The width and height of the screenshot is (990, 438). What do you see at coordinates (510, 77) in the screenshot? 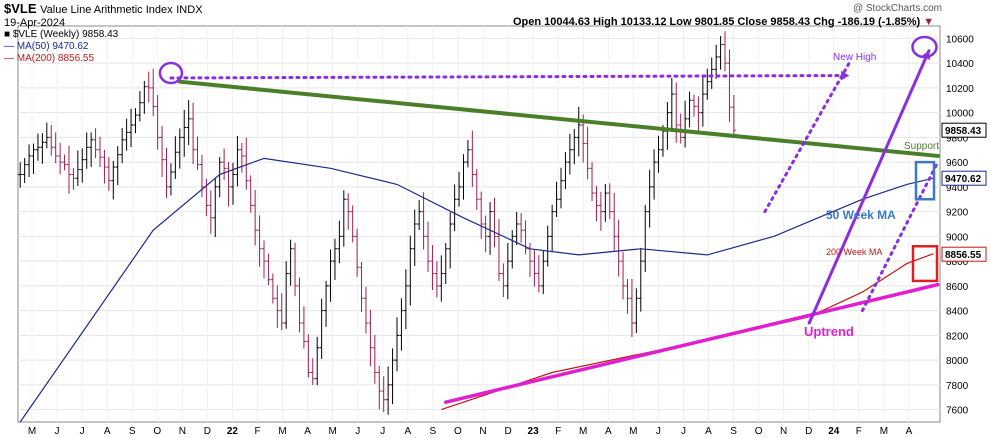
I see `new-high-dotted-line` at bounding box center [510, 77].